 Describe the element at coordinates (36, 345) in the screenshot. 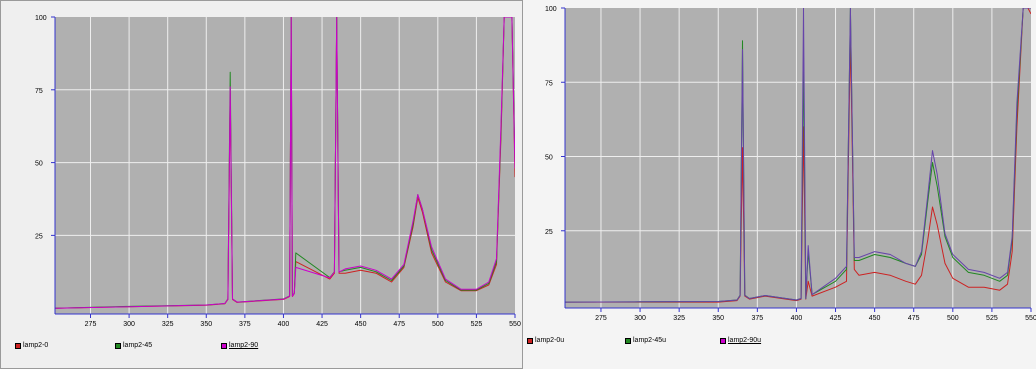

I see `legend-label: lamp2-0` at that location.